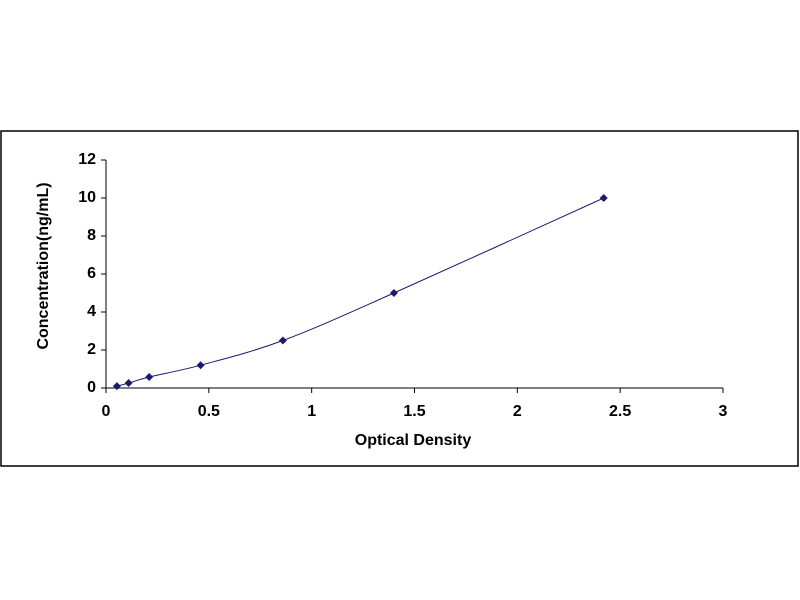  Describe the element at coordinates (91, 273) in the screenshot. I see `y-tick-label: 6` at that location.